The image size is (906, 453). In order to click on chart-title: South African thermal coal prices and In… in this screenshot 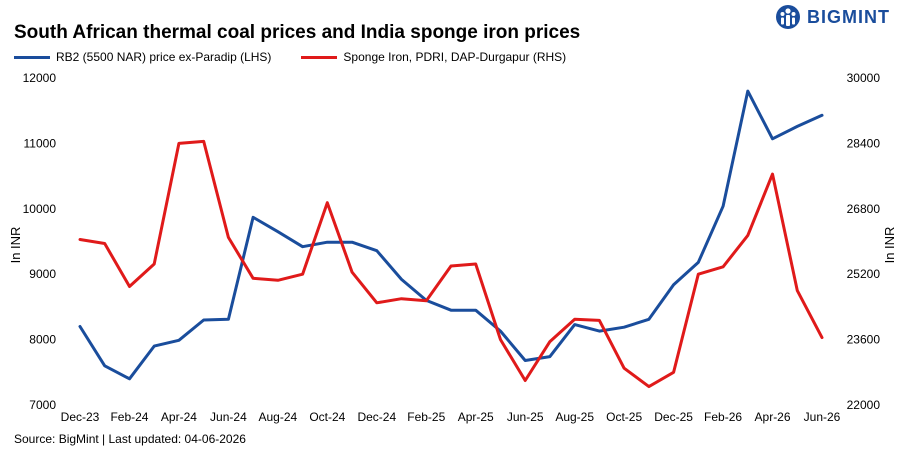, I will do `click(297, 32)`.